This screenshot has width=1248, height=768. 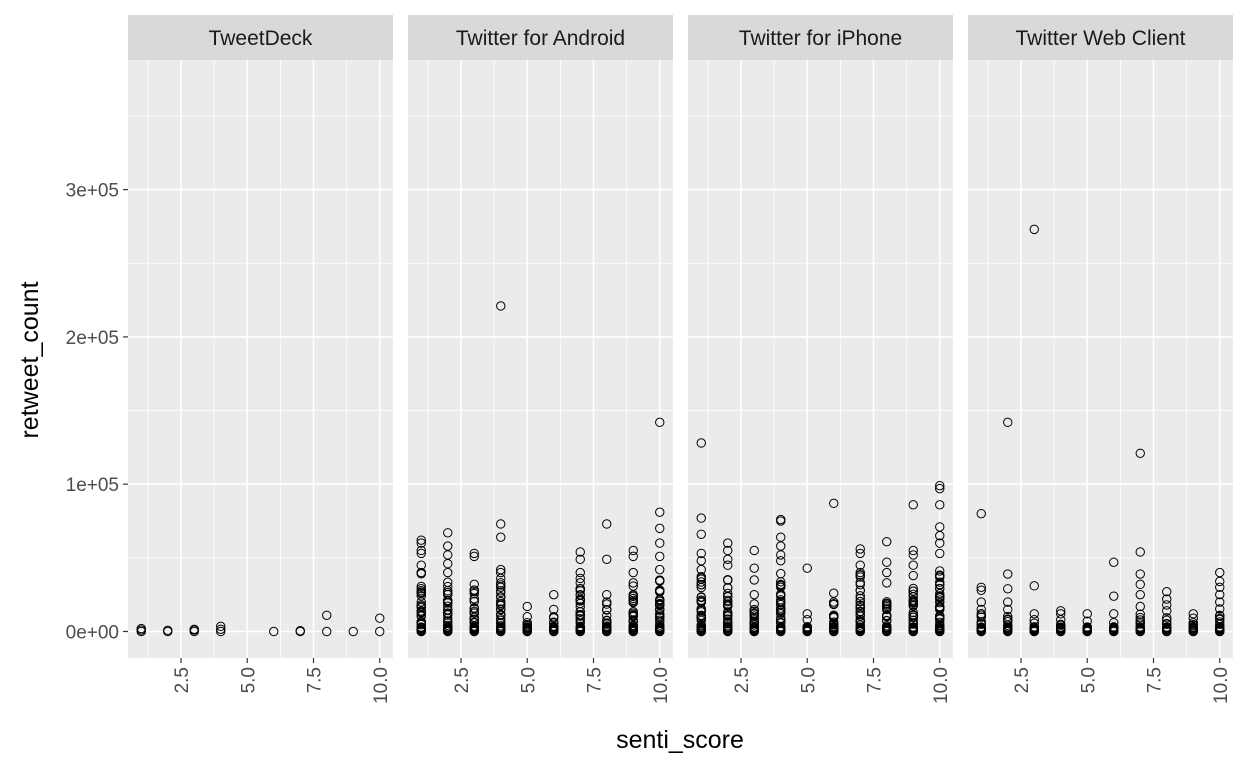 I want to click on y-axis: 0e+00 1e+05 2e+05 3e+05, so click(x=97, y=412).